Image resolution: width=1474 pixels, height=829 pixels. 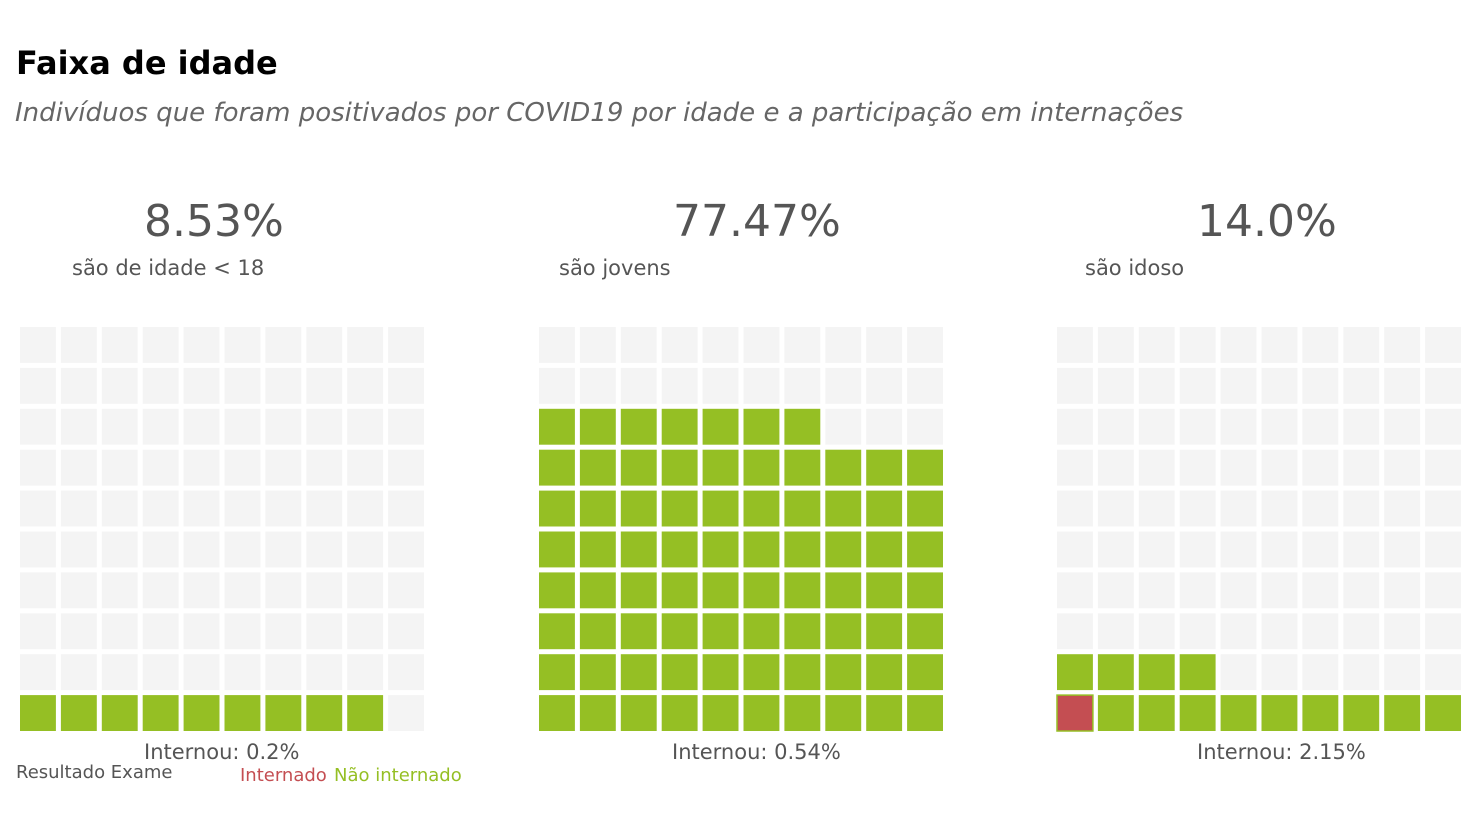 What do you see at coordinates (757, 221) in the screenshot?
I see `panel-2-percentage: 77.47%` at bounding box center [757, 221].